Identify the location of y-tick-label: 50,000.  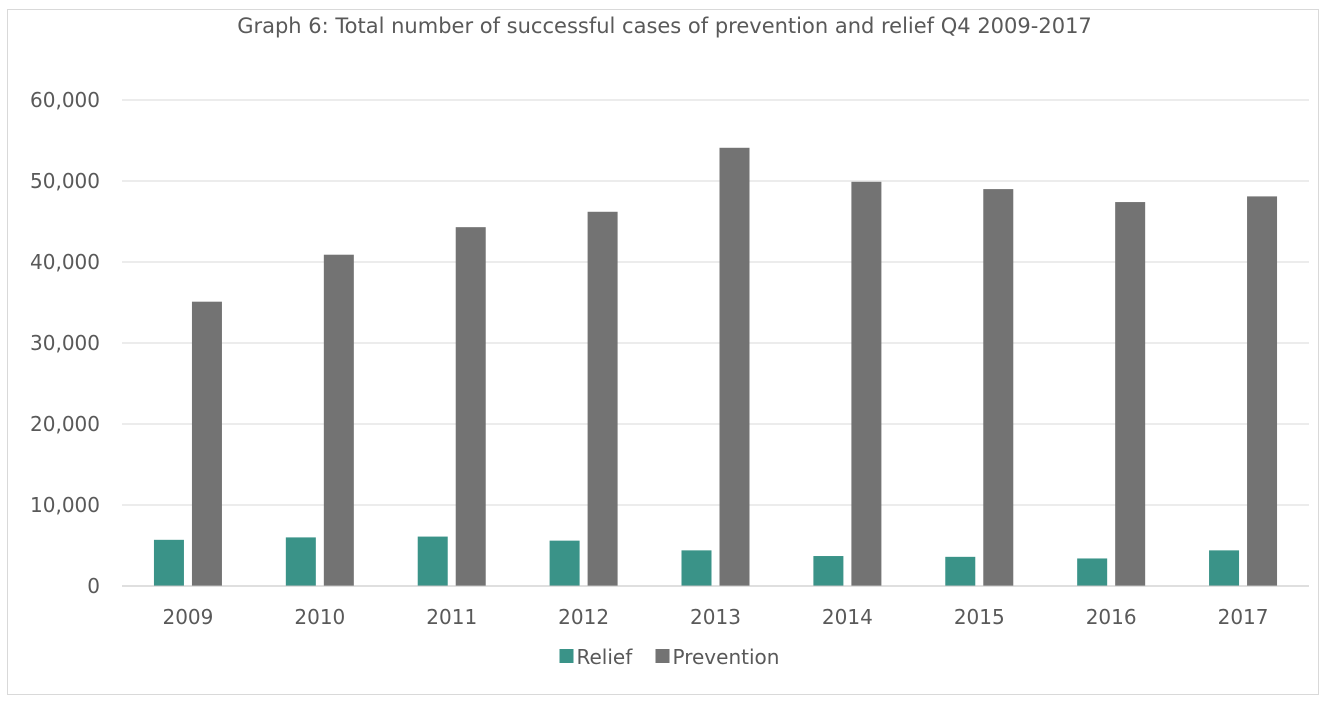
(65, 181).